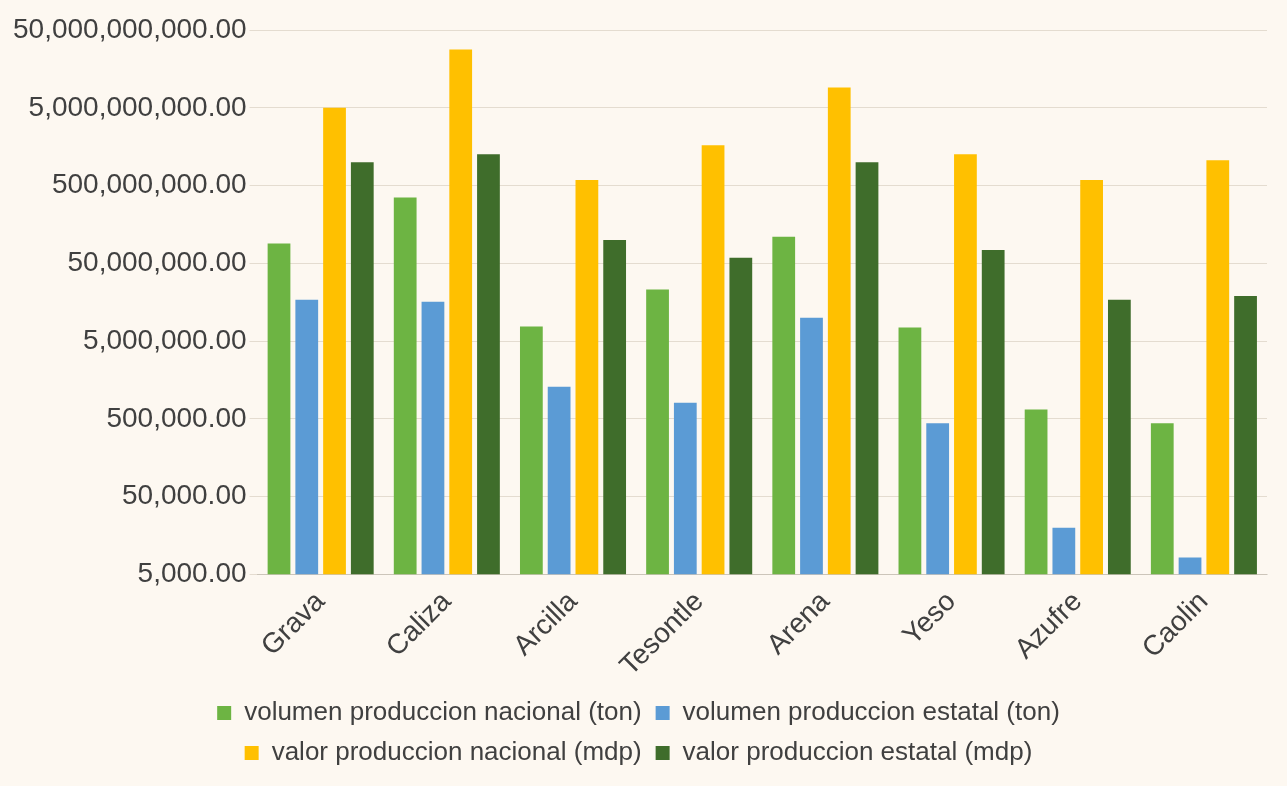  What do you see at coordinates (184, 495) in the screenshot?
I see `y-tick-label: 50,000.00` at bounding box center [184, 495].